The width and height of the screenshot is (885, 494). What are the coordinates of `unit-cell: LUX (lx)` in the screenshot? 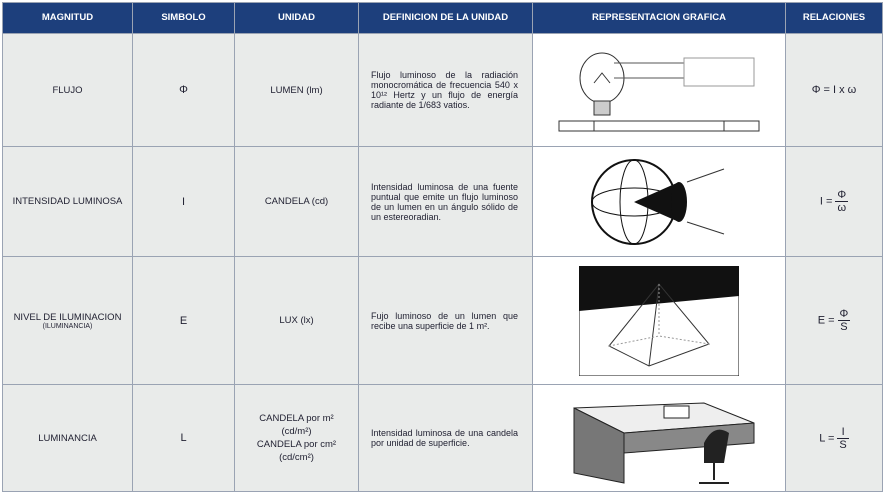 It's located at (296, 320).